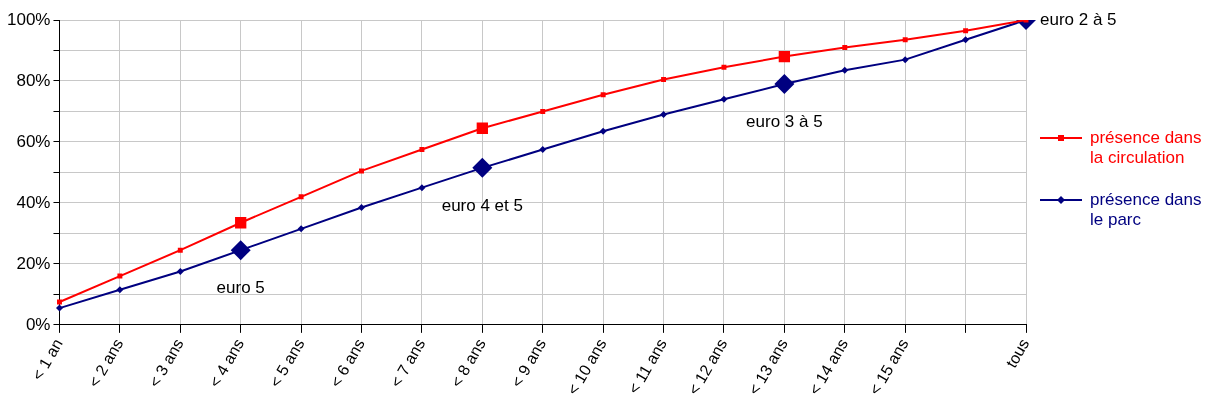  Describe the element at coordinates (33, 80) in the screenshot. I see `y-tick-label: 80%` at that location.